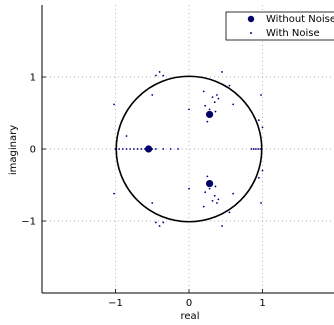 The height and width of the screenshot is (325, 334). What do you see at coordinates (293, 33) in the screenshot?
I see `legend-label-with-noise: With Noise` at bounding box center [293, 33].